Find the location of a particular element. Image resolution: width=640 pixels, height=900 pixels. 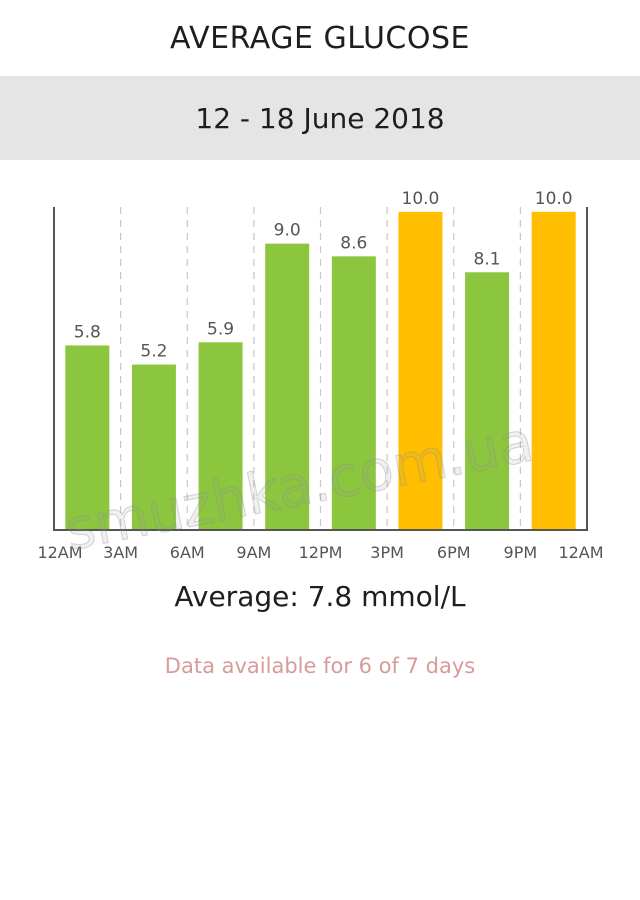

page-title: AVERAGE GLUCOSE is located at coordinates (320, 38).